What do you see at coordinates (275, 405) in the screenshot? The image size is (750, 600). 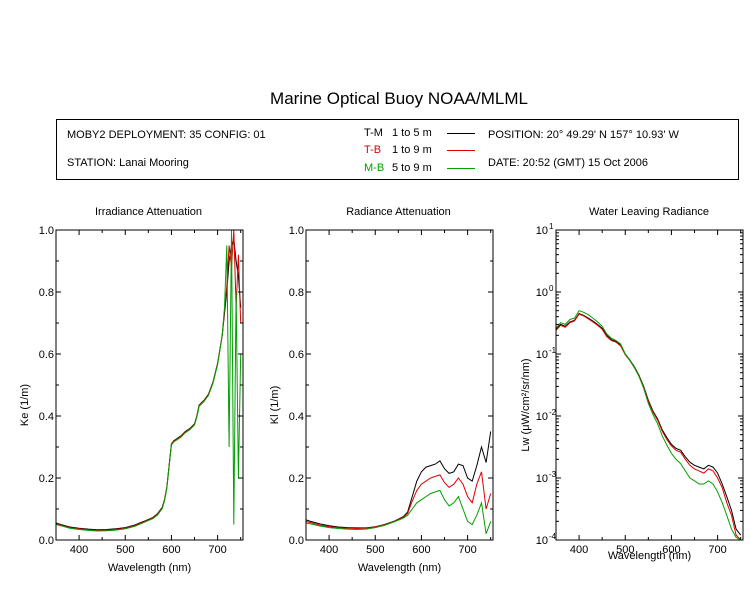 I see `y-axis-label: Kl (1/m)` at bounding box center [275, 405].